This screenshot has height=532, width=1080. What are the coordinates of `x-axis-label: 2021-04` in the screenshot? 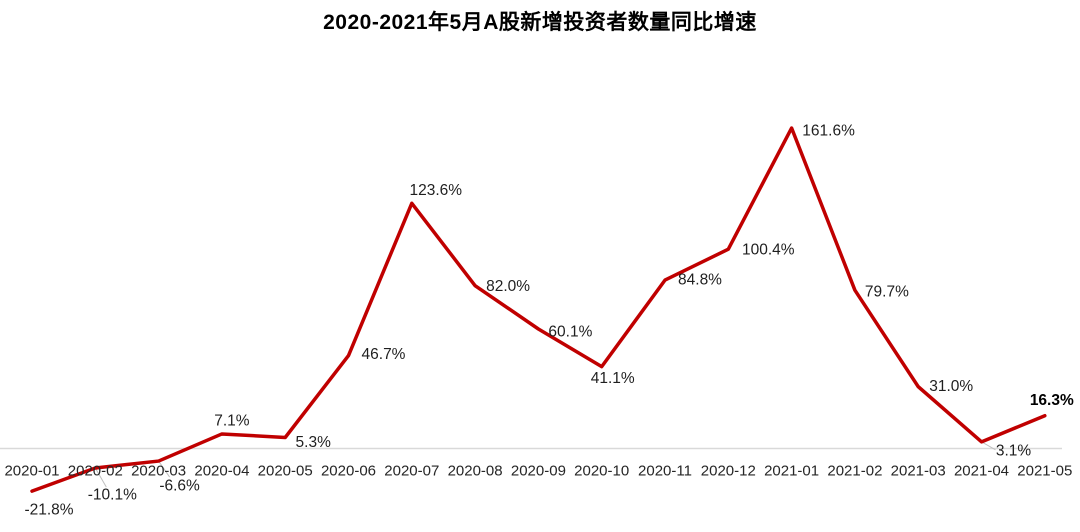 It's located at (981, 471).